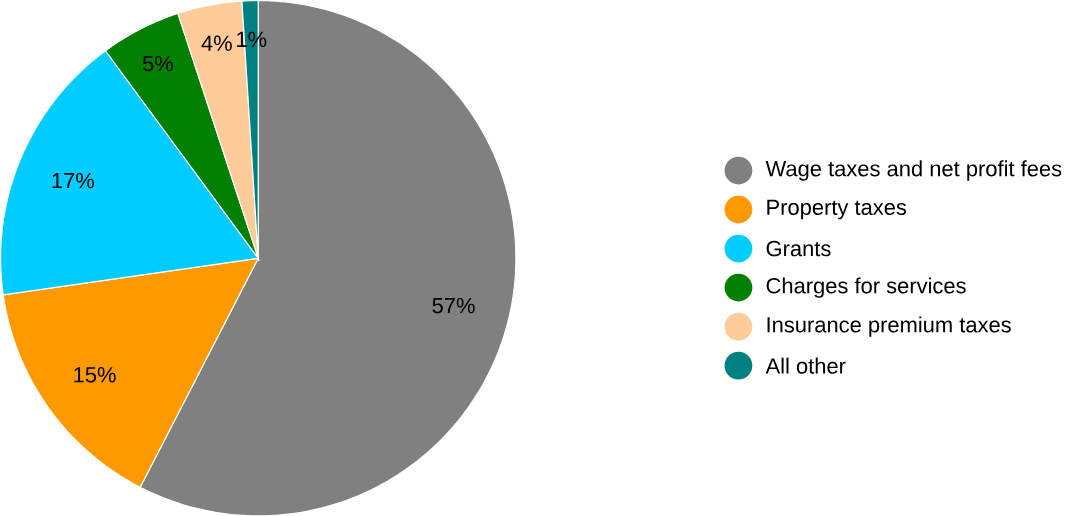  Describe the element at coordinates (889, 326) in the screenshot. I see `legend-label: Insurance premium taxes` at that location.